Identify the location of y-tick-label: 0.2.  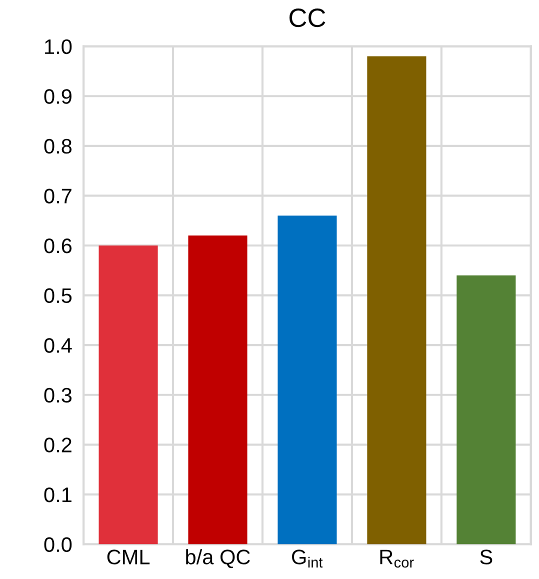
(58, 445).